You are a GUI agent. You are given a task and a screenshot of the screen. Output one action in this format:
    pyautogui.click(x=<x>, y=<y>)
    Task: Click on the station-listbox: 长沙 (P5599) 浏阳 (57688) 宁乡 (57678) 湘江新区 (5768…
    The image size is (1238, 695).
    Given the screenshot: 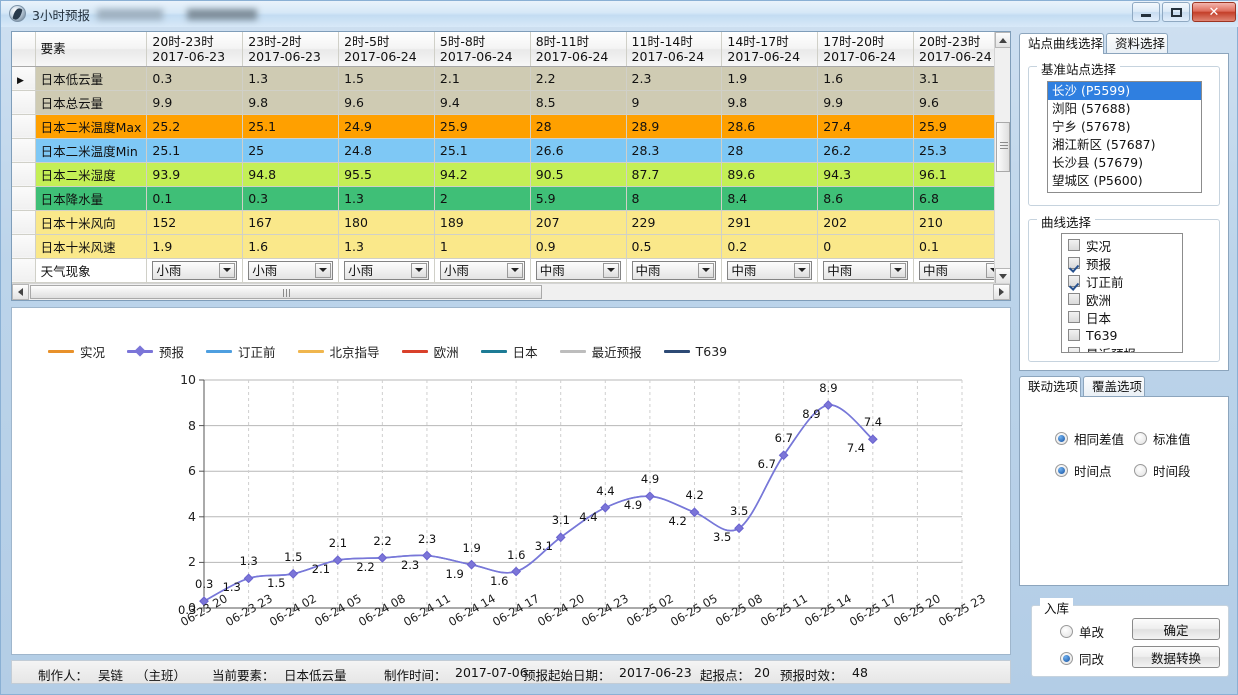 What is the action you would take?
    pyautogui.click(x=1124, y=137)
    